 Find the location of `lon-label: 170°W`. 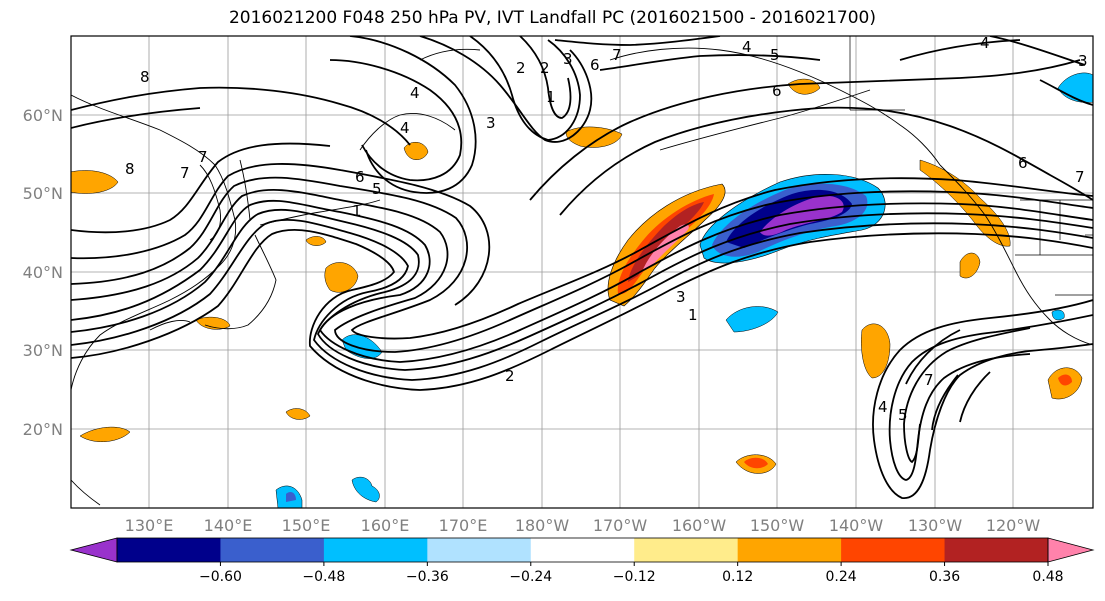

lon-label: 170°W is located at coordinates (620, 525).